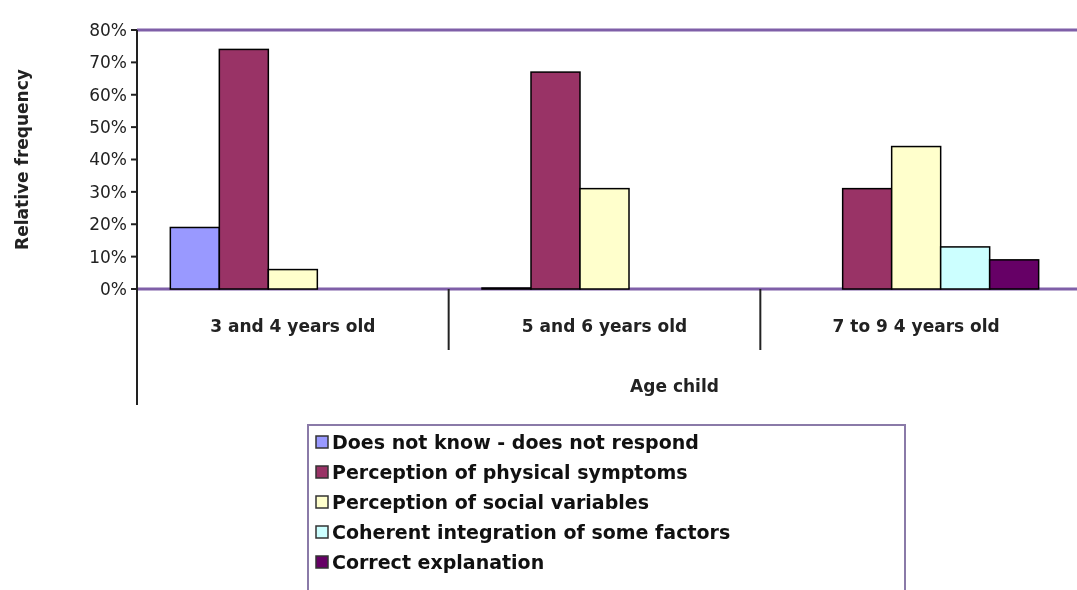 The image size is (1077, 590). Describe the element at coordinates (108, 256) in the screenshot. I see `y-tick-label: 10%` at that location.